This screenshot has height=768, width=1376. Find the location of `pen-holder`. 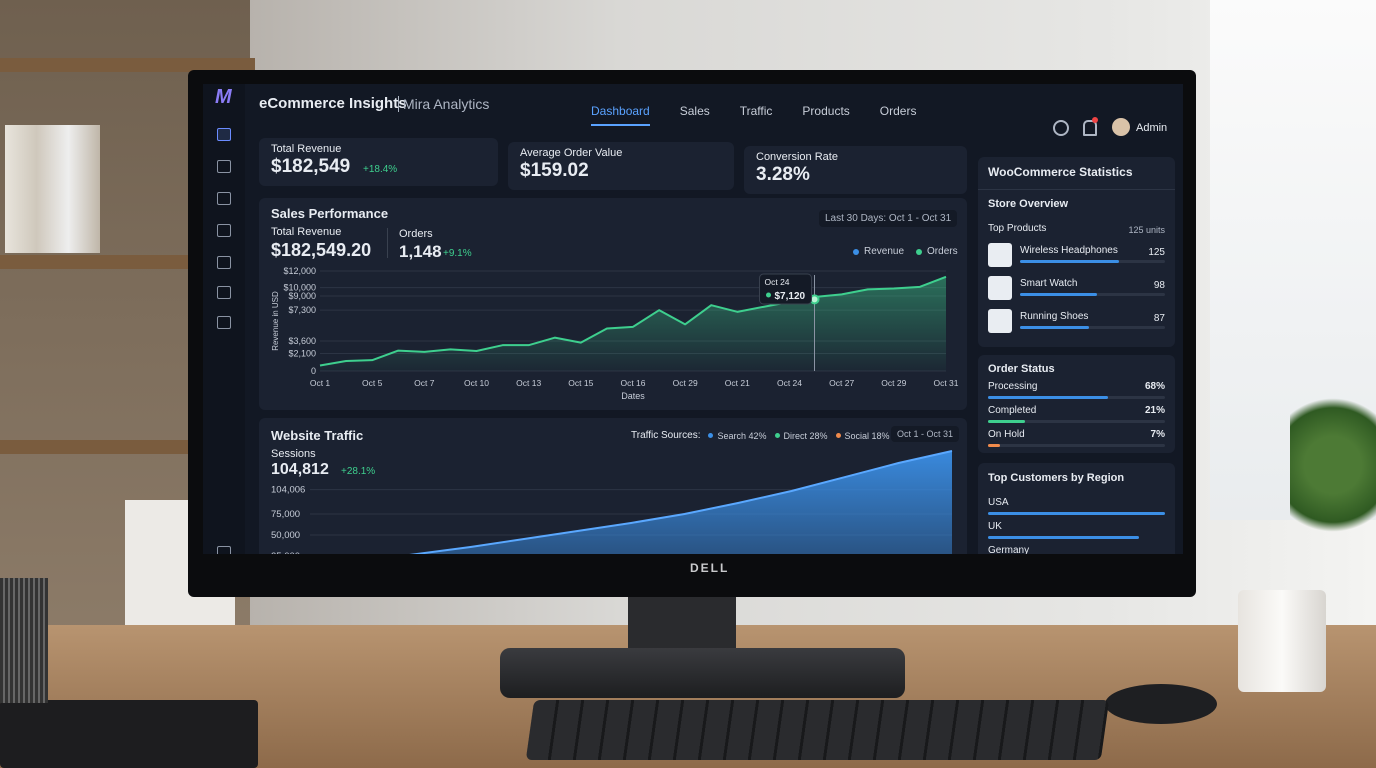

pen-holder is located at coordinates (24, 640).